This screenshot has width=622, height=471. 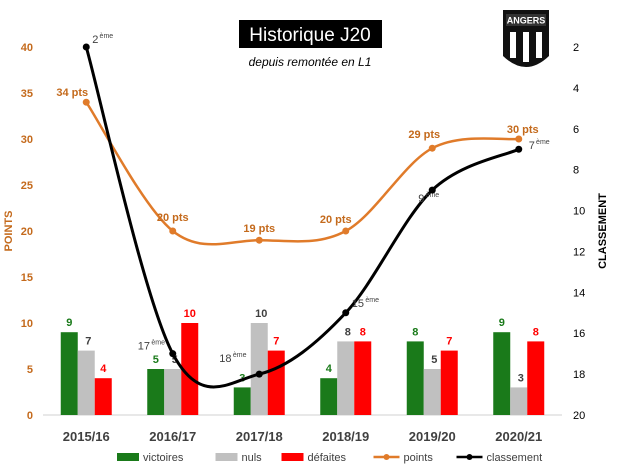 What do you see at coordinates (363, 378) in the screenshot?
I see `bar-défaites-2018/19` at bounding box center [363, 378].